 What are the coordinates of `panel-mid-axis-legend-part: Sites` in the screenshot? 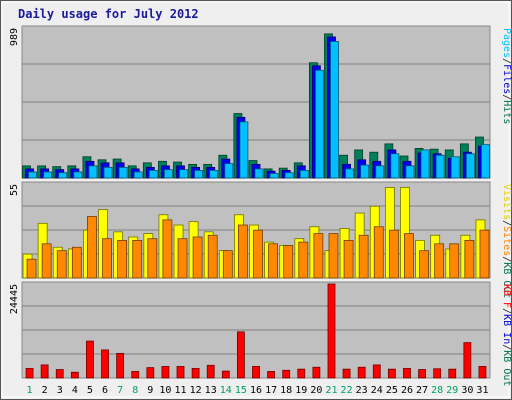 It's located at (506, 241).